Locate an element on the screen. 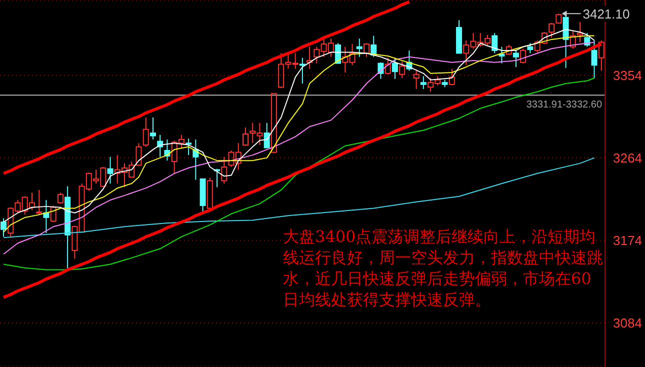 The height and width of the screenshot is (367, 645). y-tick-label: 3174 is located at coordinates (627, 240).